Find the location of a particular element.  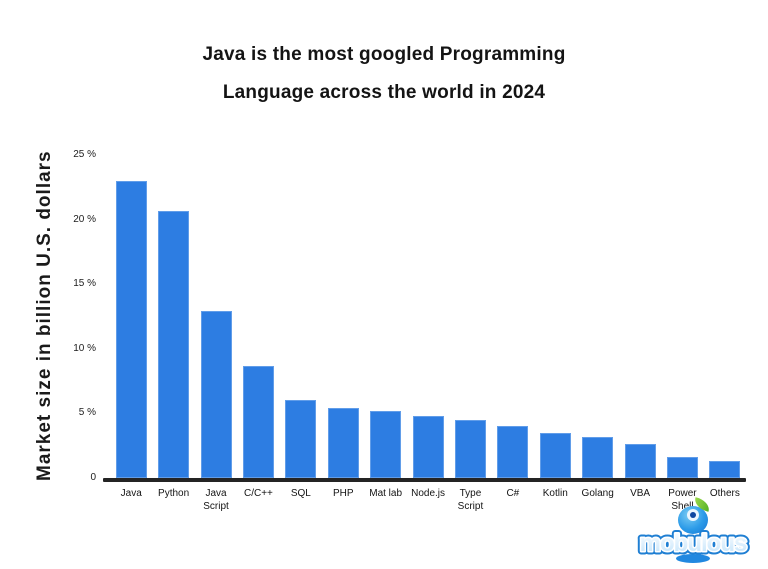

x-axis-label: Node.js is located at coordinates (428, 493).